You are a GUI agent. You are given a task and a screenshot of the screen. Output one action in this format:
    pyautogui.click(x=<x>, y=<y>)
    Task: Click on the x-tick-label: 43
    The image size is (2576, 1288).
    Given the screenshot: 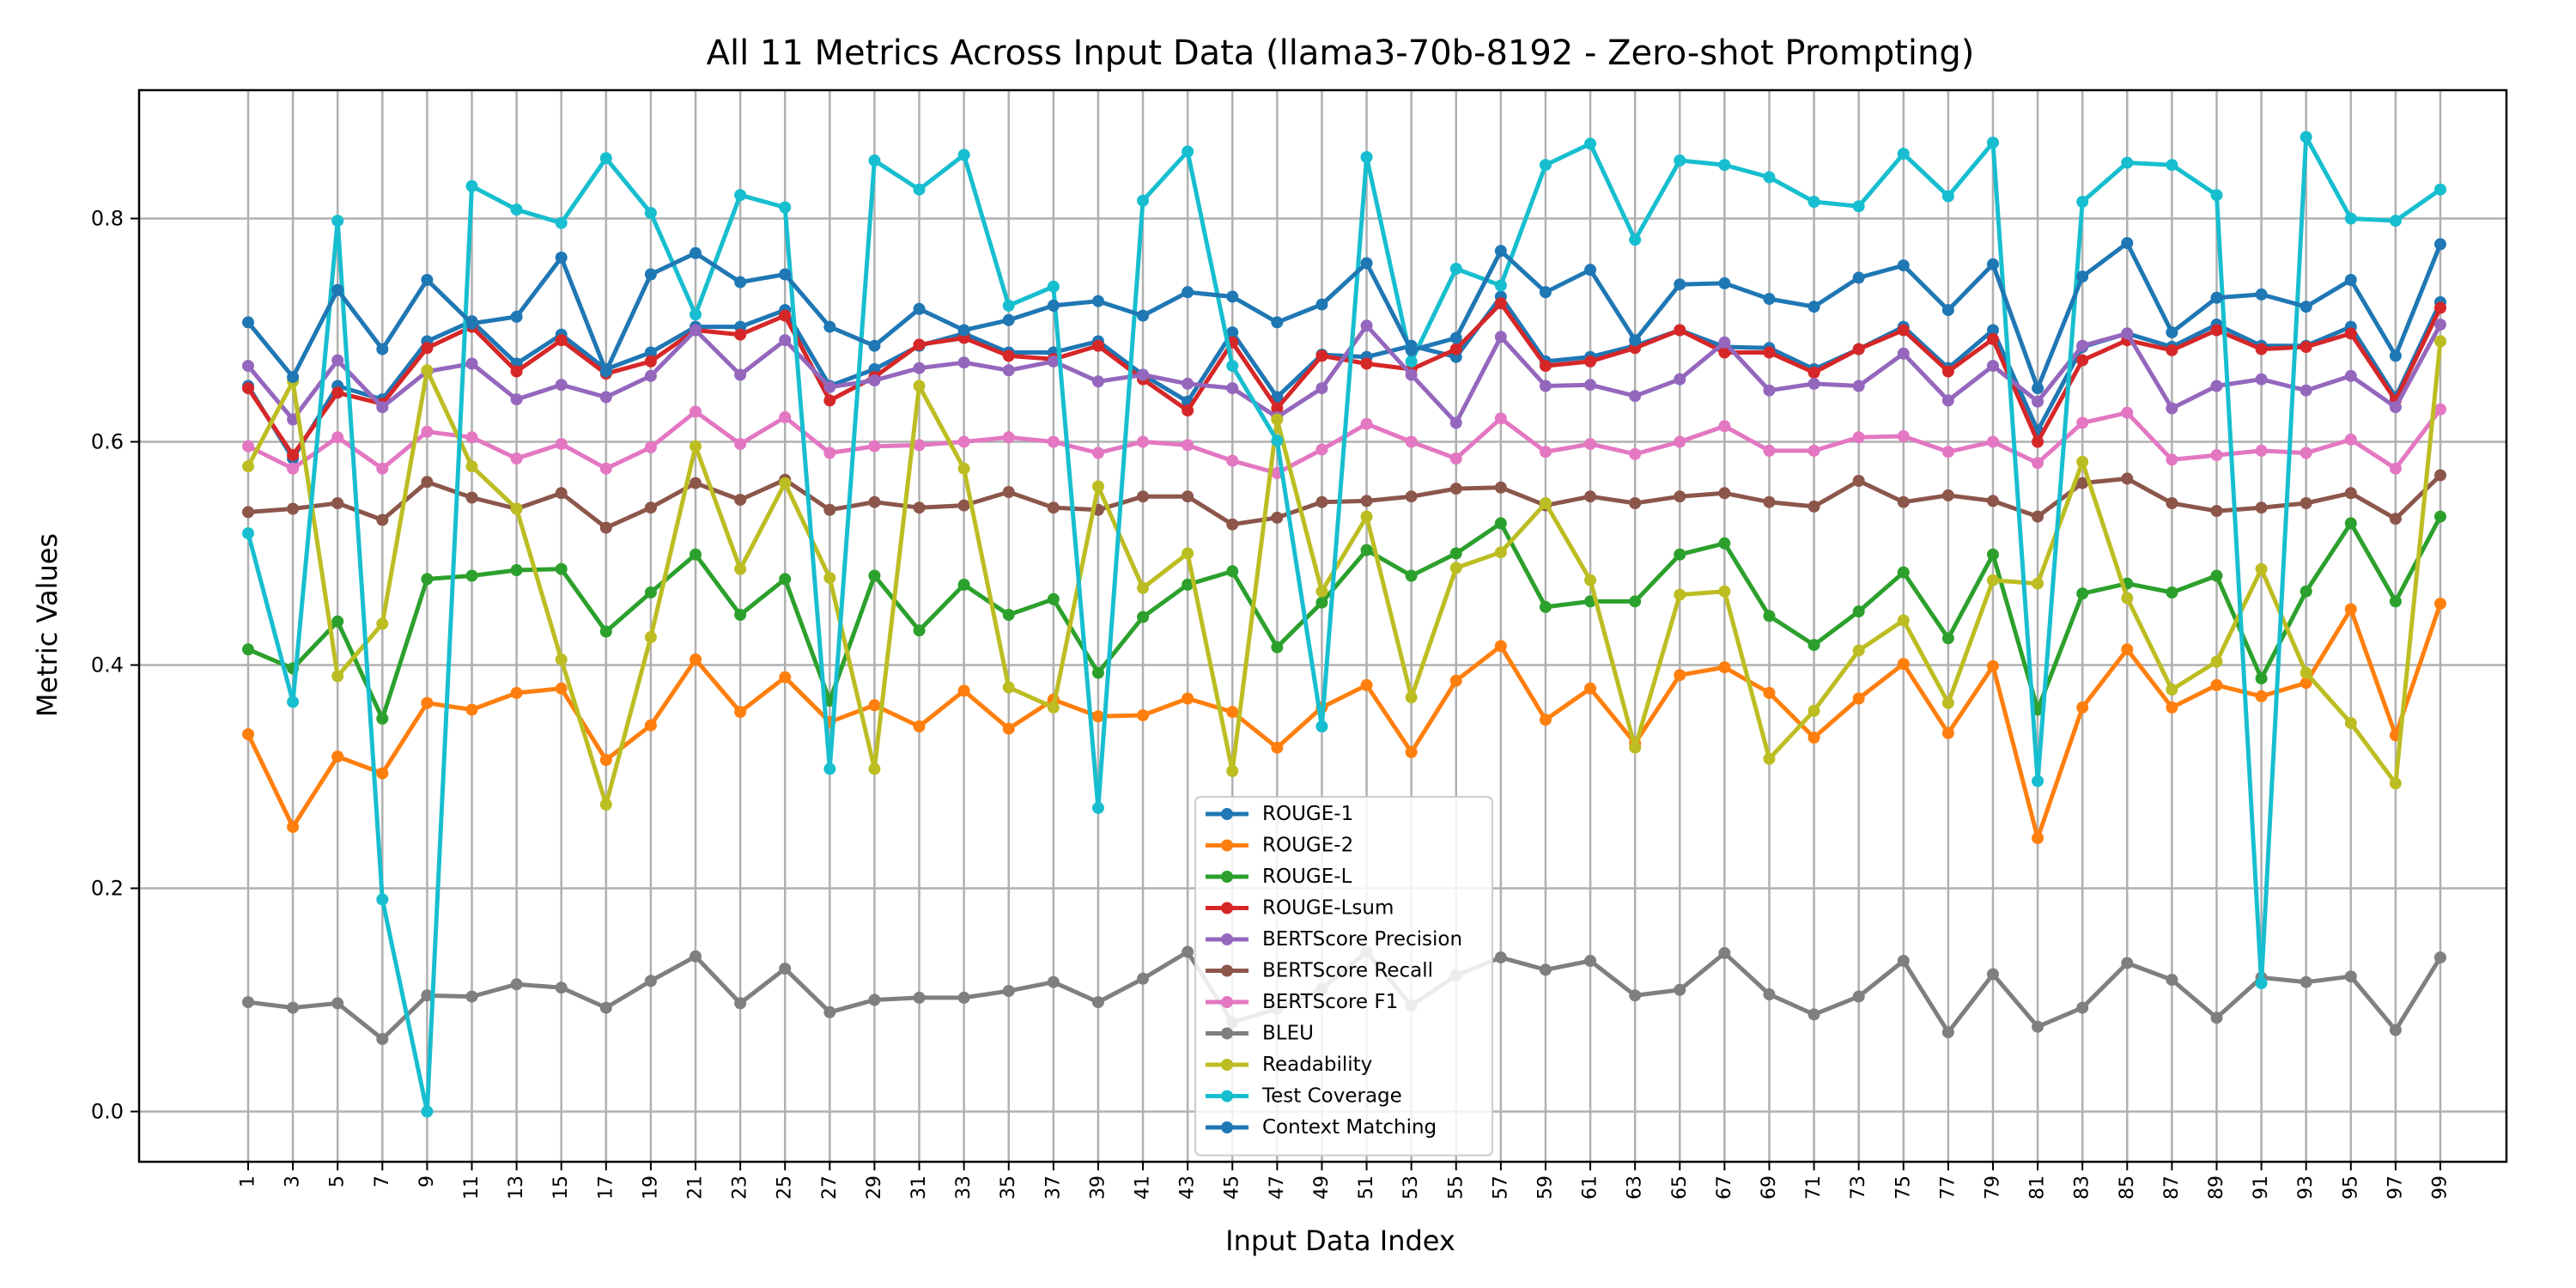 What is the action you would take?
    pyautogui.click(x=1188, y=1188)
    